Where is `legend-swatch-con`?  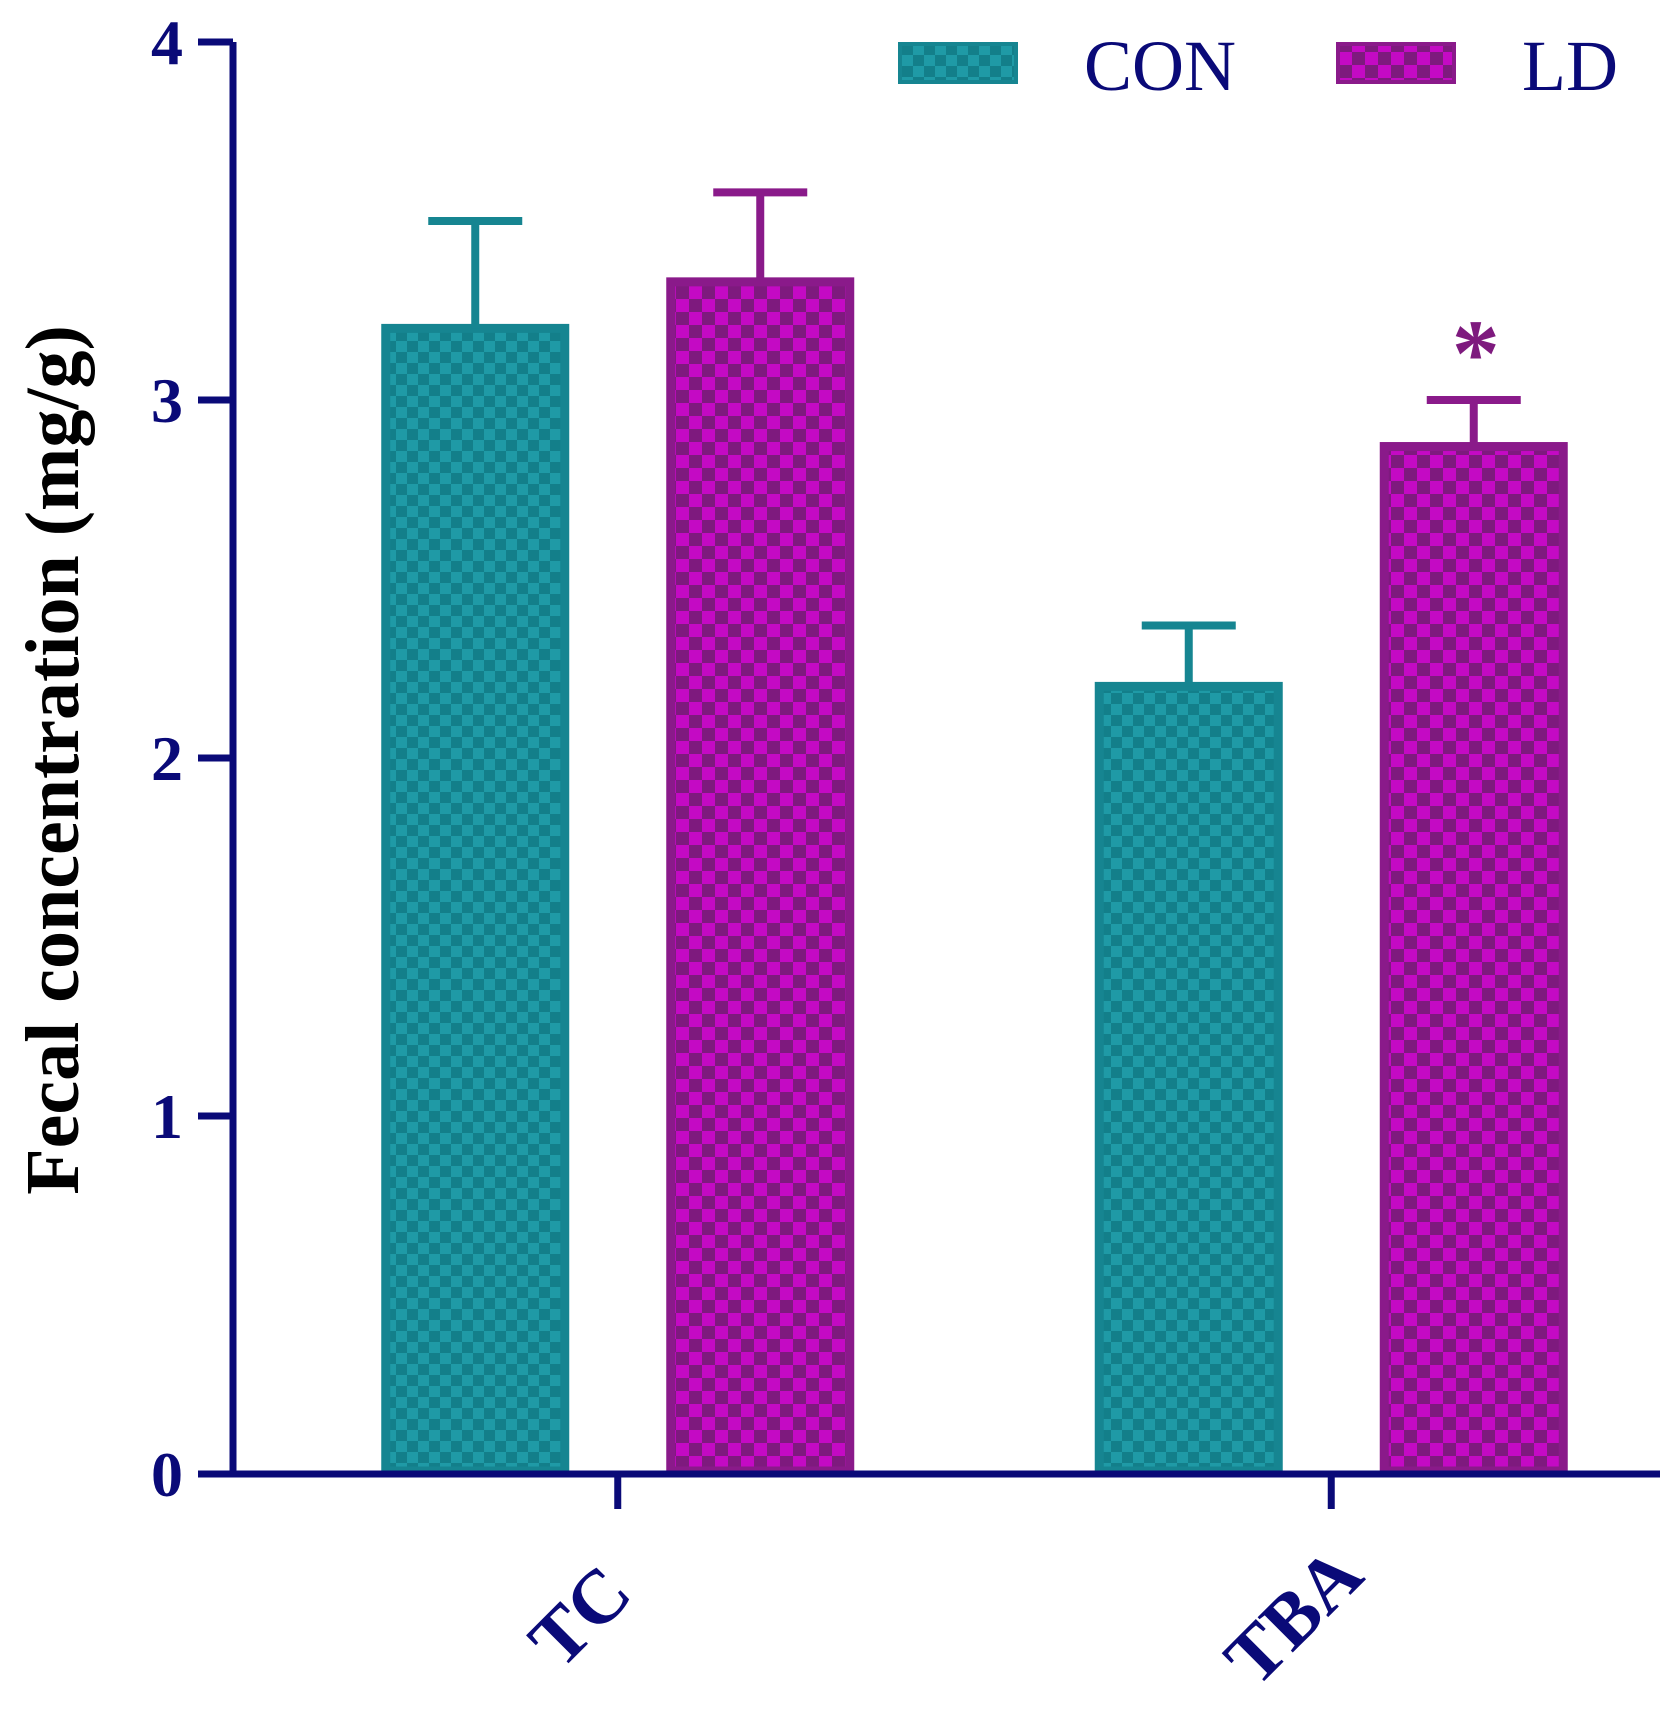
legend-swatch-con is located at coordinates (958, 63).